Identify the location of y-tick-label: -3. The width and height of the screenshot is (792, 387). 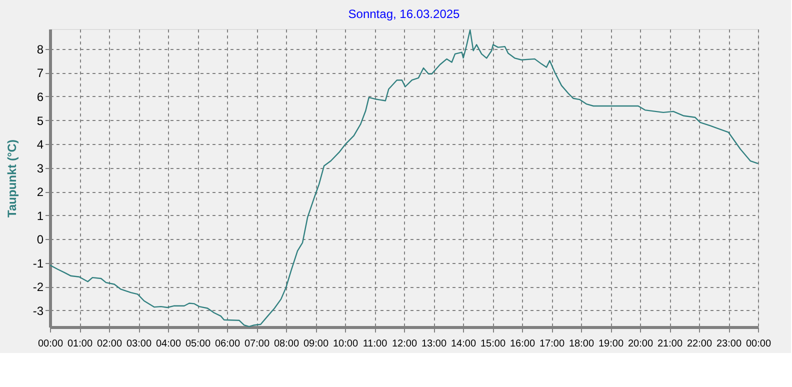
(38, 311).